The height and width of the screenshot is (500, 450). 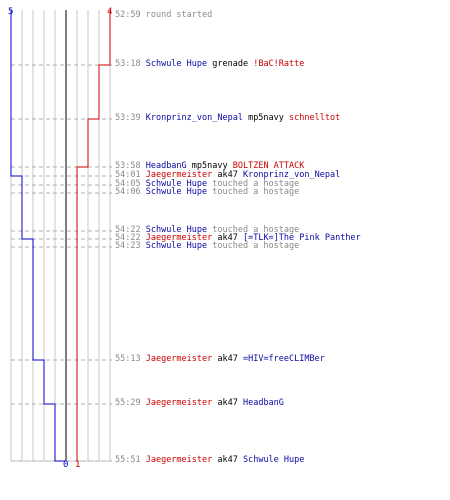 What do you see at coordinates (109, 12) in the screenshot?
I see `red-final-count: 4` at bounding box center [109, 12].